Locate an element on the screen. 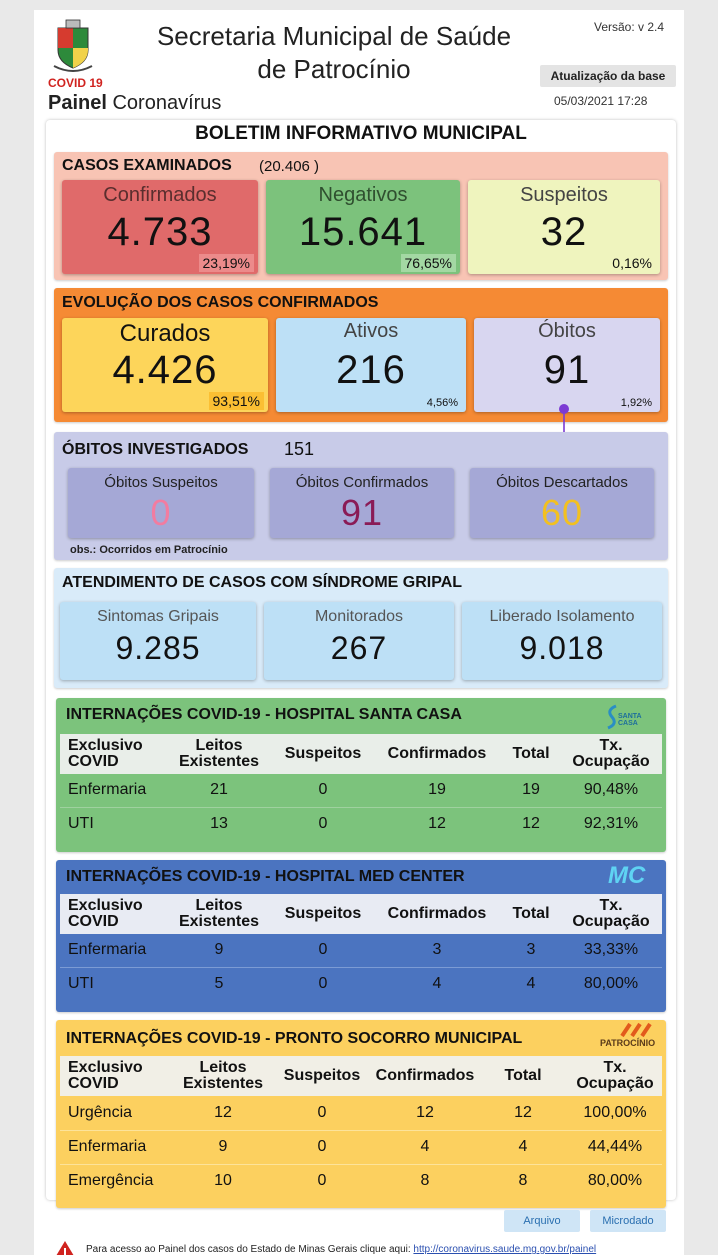 This screenshot has width=718, height=1255. liberado-card: Liberado Isolamento 9.018 is located at coordinates (562, 641).